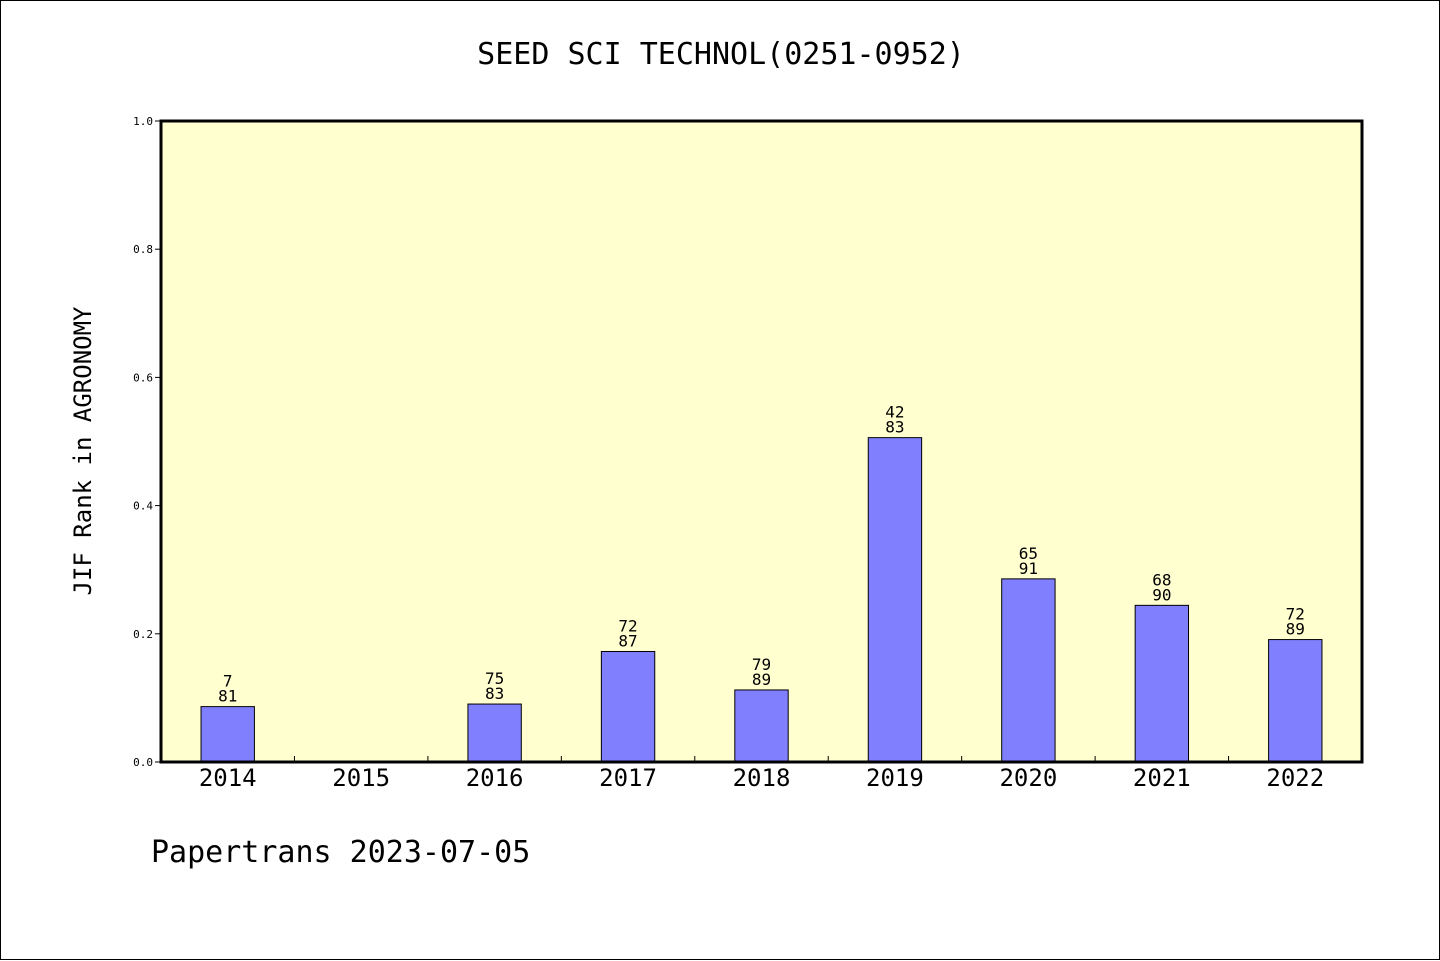 The width and height of the screenshot is (1440, 961). Describe the element at coordinates (1028, 553) in the screenshot. I see `bar-label-rank: 65` at that location.